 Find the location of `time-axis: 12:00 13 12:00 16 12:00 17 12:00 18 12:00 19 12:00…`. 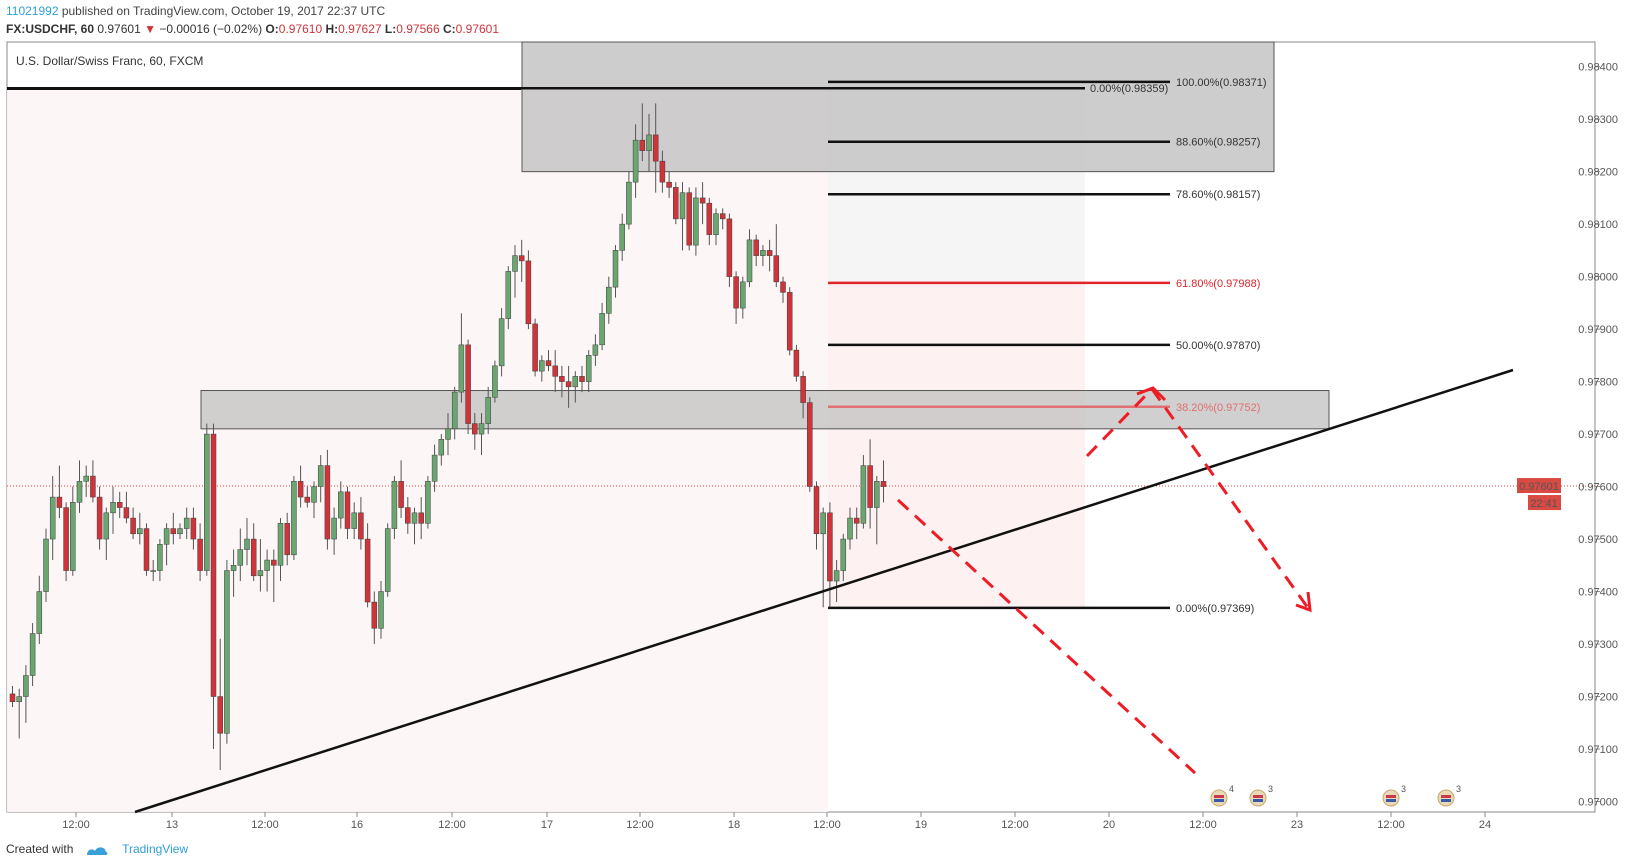

time-axis: 12:00 13 12:00 16 12:00 17 12:00 18 12:00 19 12:00… is located at coordinates (776, 821).